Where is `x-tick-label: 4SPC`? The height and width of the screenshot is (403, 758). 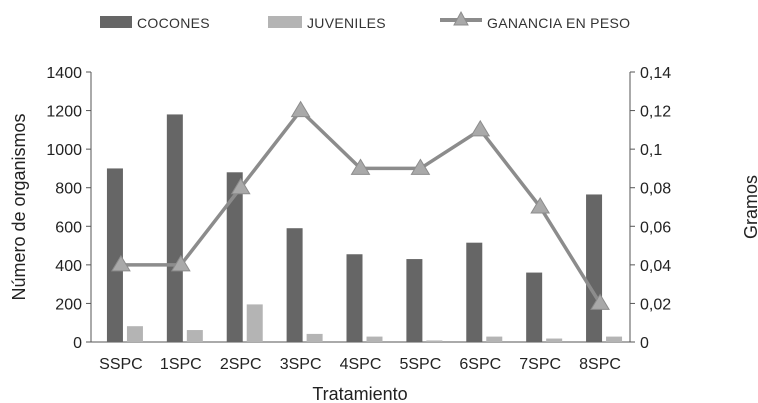 x-tick-label: 4SPC is located at coordinates (361, 364).